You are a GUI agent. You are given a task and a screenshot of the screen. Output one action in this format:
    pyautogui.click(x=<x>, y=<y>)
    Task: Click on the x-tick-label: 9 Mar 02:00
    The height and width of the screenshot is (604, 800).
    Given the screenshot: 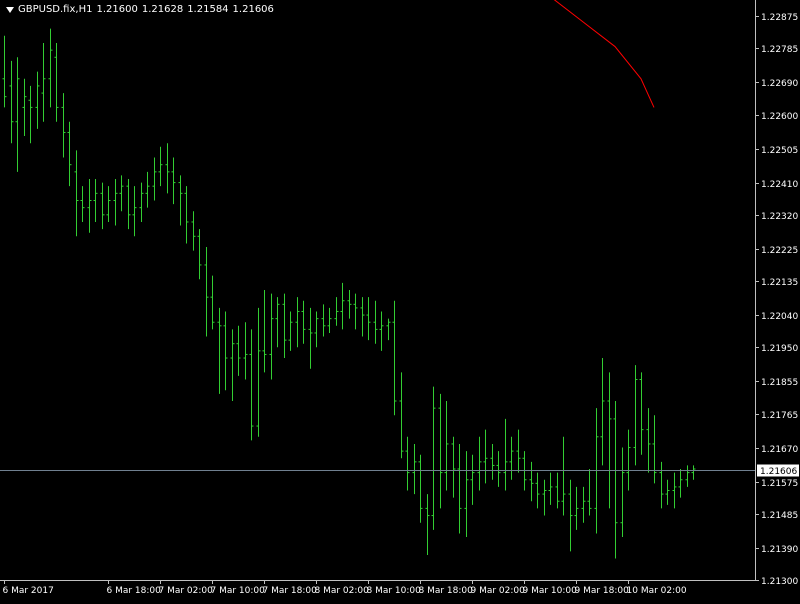 What is the action you would take?
    pyautogui.click(x=498, y=591)
    